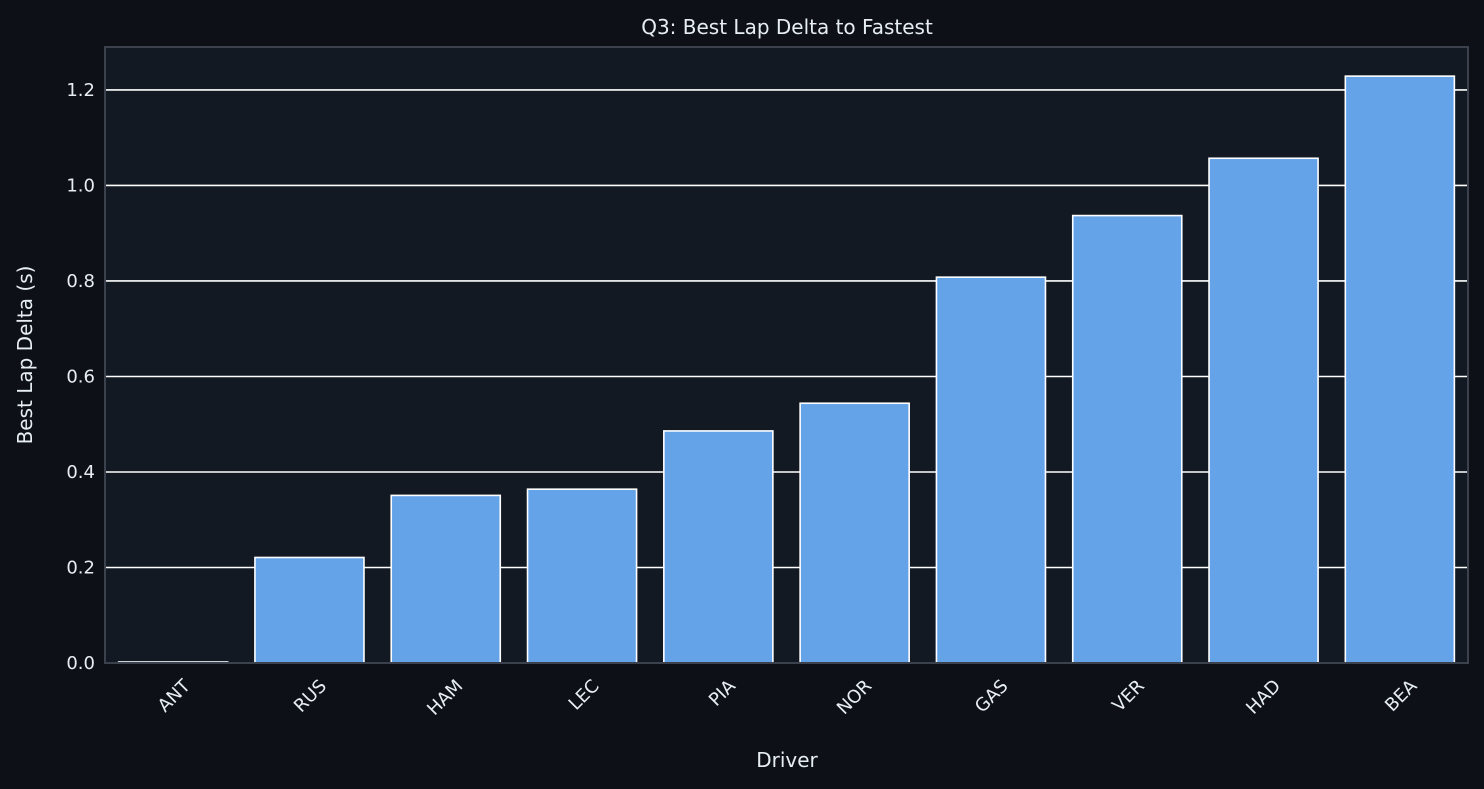 This screenshot has height=789, width=1484. Describe the element at coordinates (80, 185) in the screenshot. I see `y-tick-label: 1.0` at that location.